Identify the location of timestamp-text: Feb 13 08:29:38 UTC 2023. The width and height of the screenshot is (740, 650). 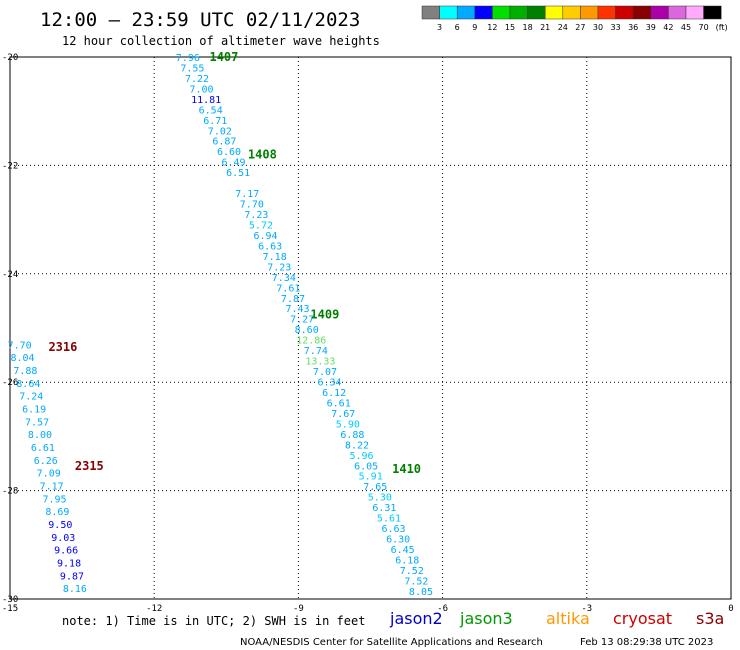
(646, 642).